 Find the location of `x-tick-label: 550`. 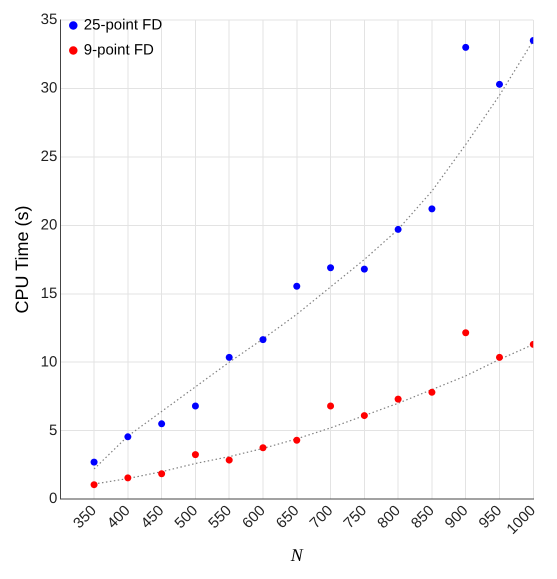

x-tick-label: 550 is located at coordinates (220, 517).